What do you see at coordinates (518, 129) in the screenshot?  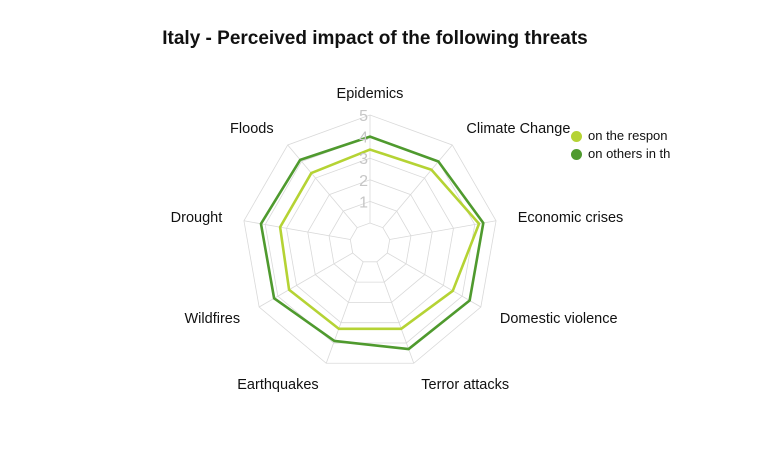 I see `axis-label: Climate Change` at bounding box center [518, 129].